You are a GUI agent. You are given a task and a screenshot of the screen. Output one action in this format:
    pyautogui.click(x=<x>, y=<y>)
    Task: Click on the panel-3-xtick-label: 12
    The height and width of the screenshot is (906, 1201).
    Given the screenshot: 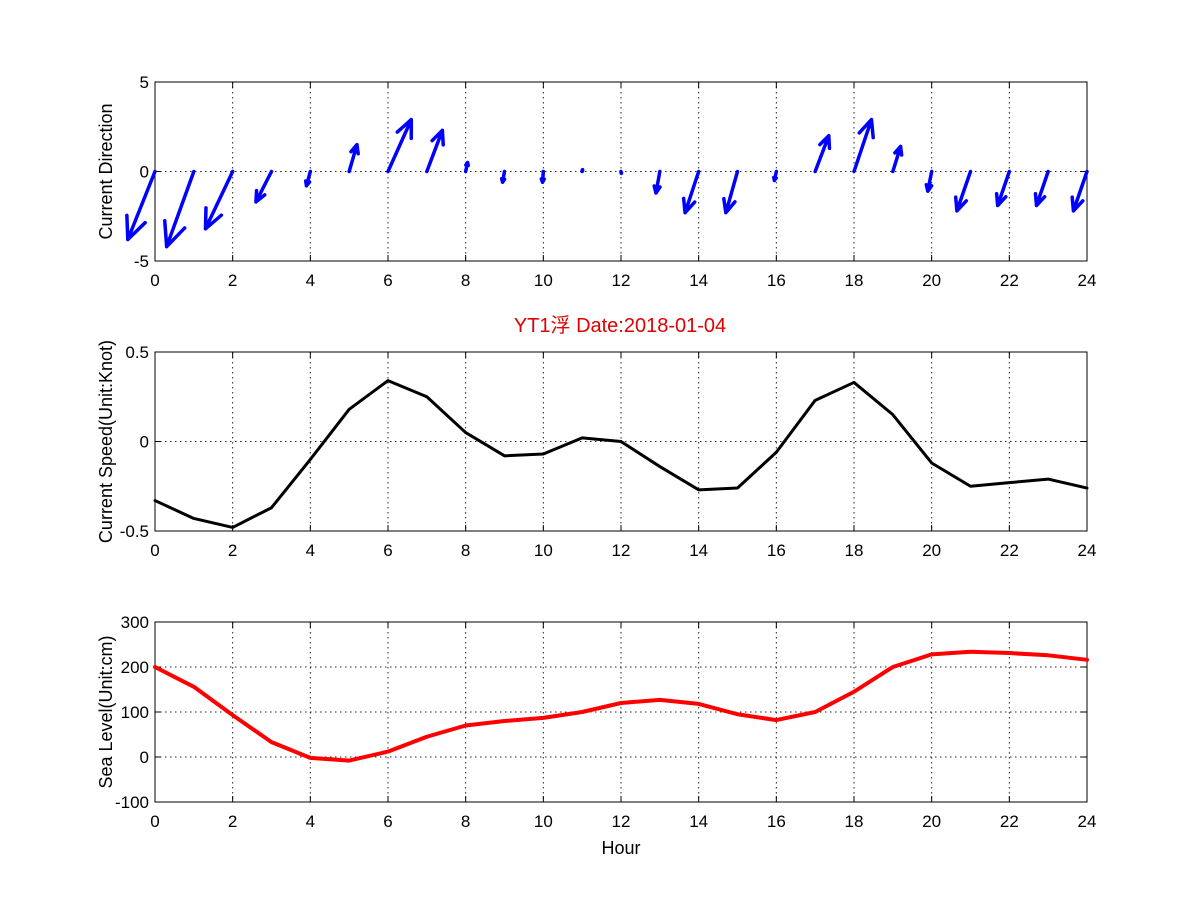 What is the action you would take?
    pyautogui.click(x=621, y=821)
    